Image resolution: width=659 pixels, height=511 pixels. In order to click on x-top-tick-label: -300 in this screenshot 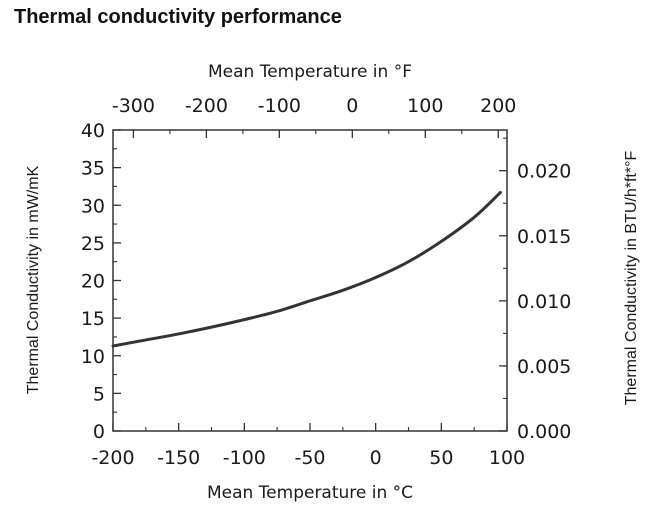, I will do `click(133, 106)`.